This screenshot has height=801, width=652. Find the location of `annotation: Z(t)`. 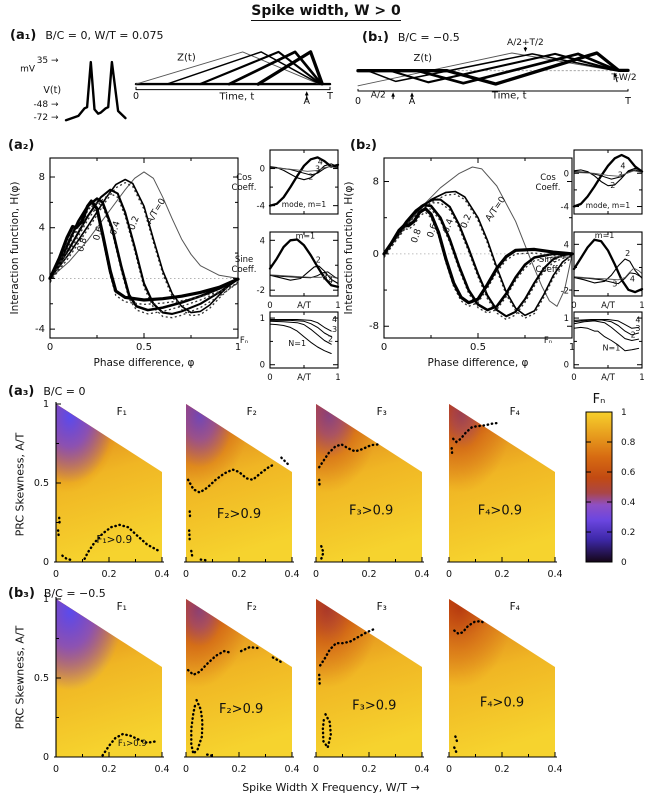

annotation: Z(t) is located at coordinates (423, 58).